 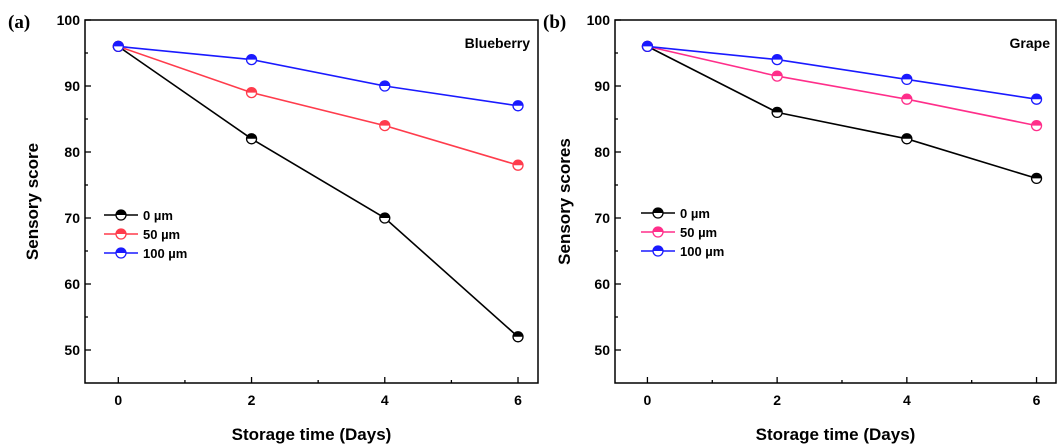 What do you see at coordinates (554, 22) in the screenshot?
I see `panel-label: (b)` at bounding box center [554, 22].